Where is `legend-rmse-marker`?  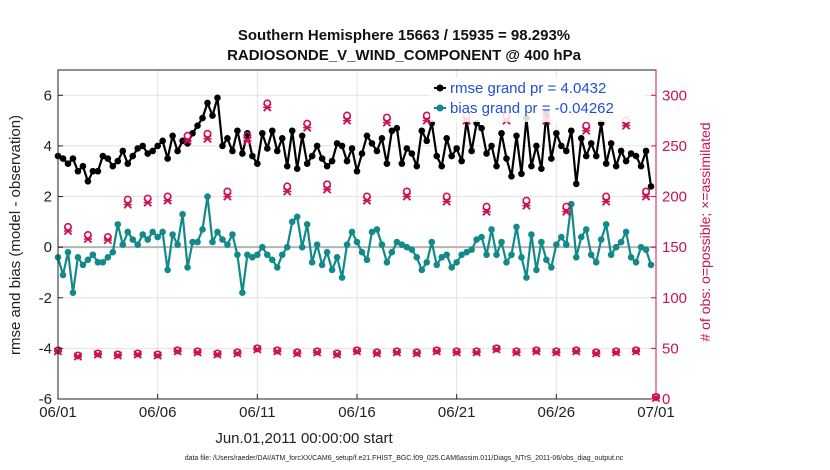
legend-rmse-marker is located at coordinates (440, 88).